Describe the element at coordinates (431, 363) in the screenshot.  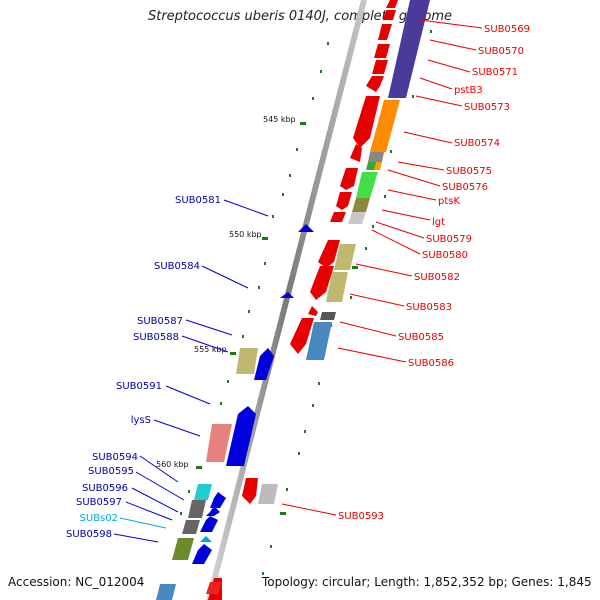
I see `gene-label: SUB0586` at that location.